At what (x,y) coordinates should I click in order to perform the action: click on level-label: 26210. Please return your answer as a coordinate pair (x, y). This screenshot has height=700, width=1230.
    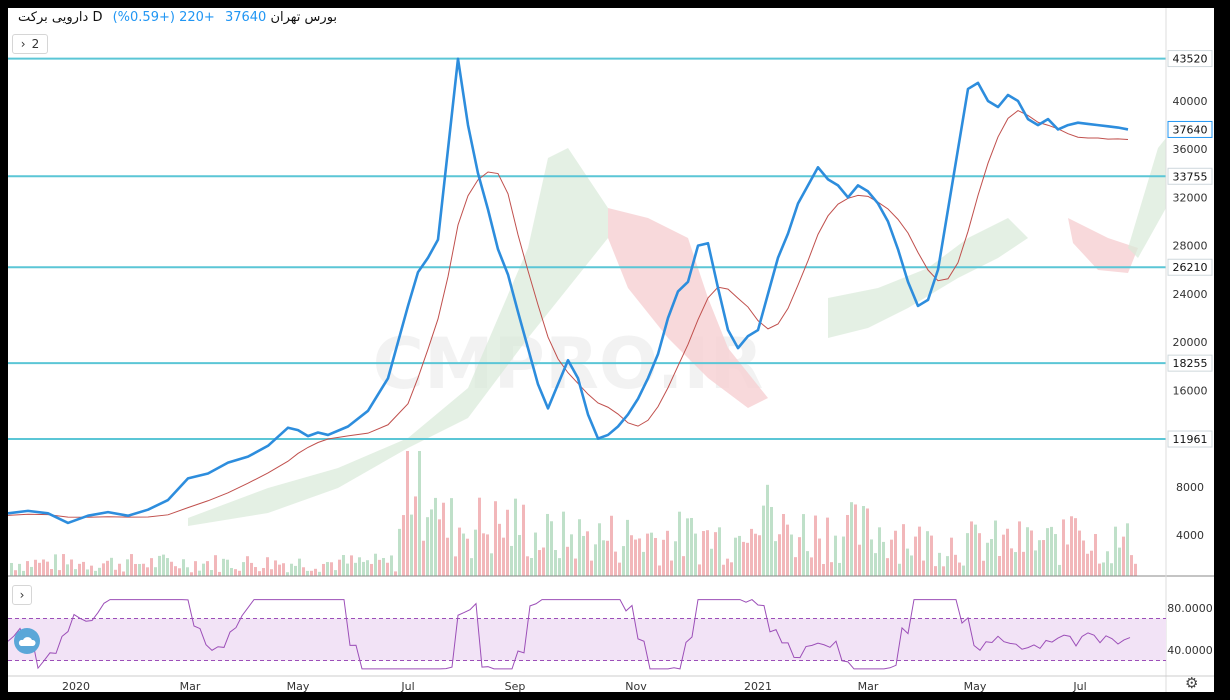
    Looking at the image, I should click on (1190, 267).